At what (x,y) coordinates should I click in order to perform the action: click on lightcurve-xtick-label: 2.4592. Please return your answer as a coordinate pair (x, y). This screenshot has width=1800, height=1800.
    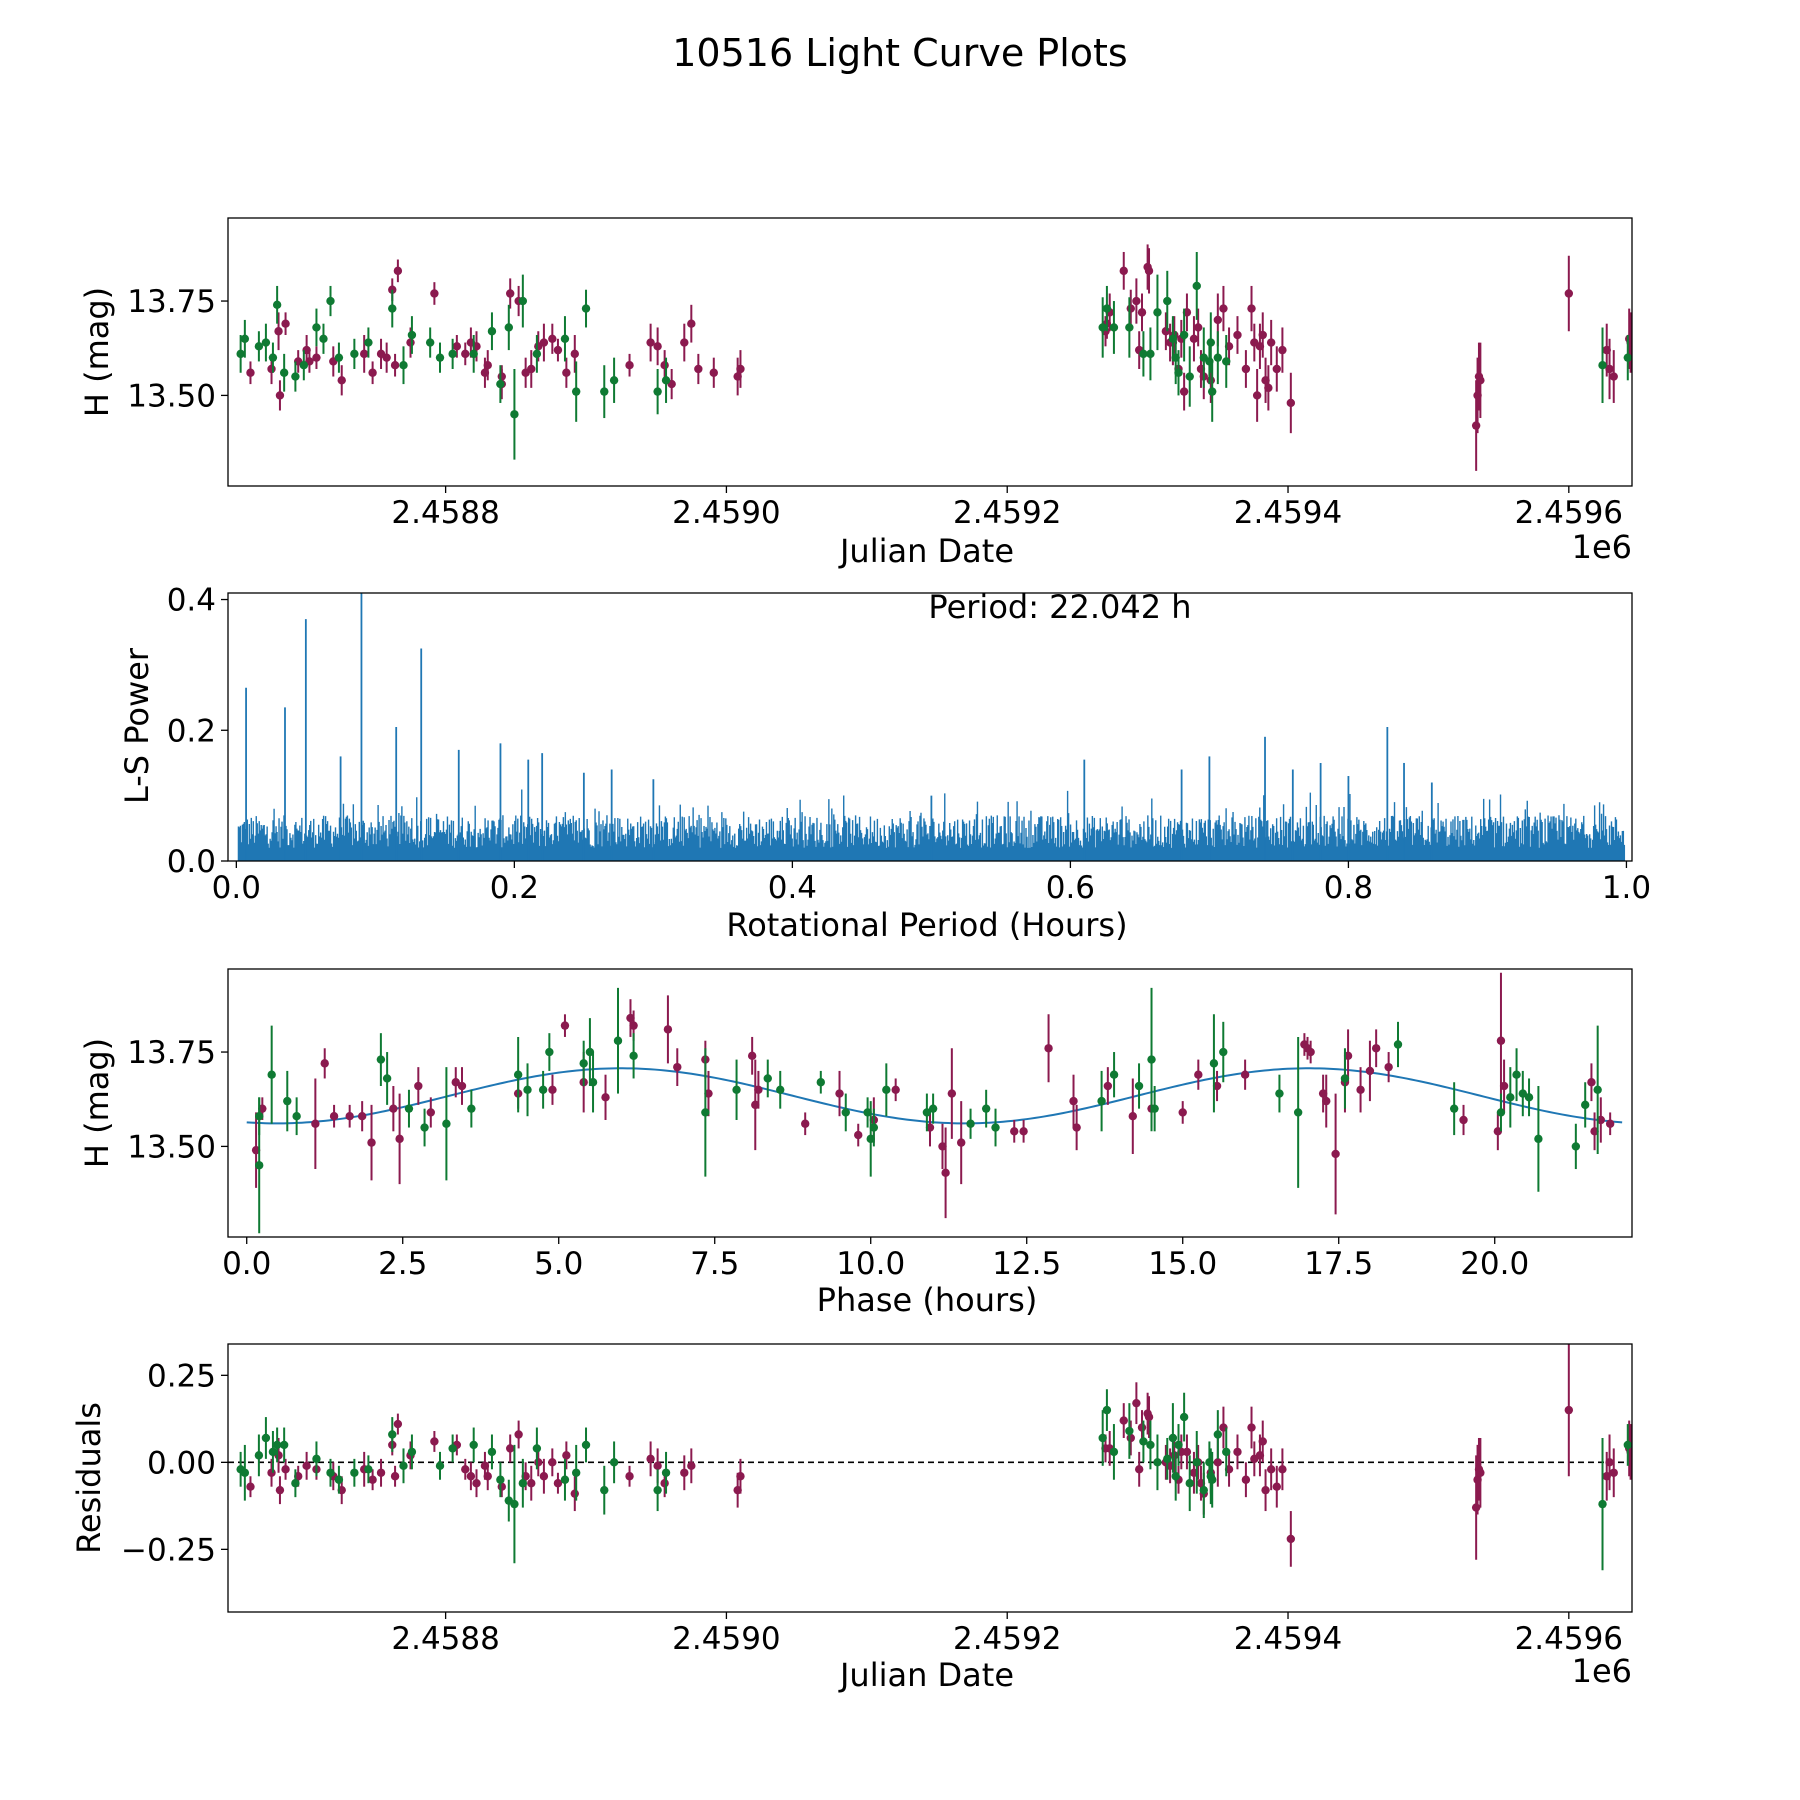
    Looking at the image, I should click on (1007, 513).